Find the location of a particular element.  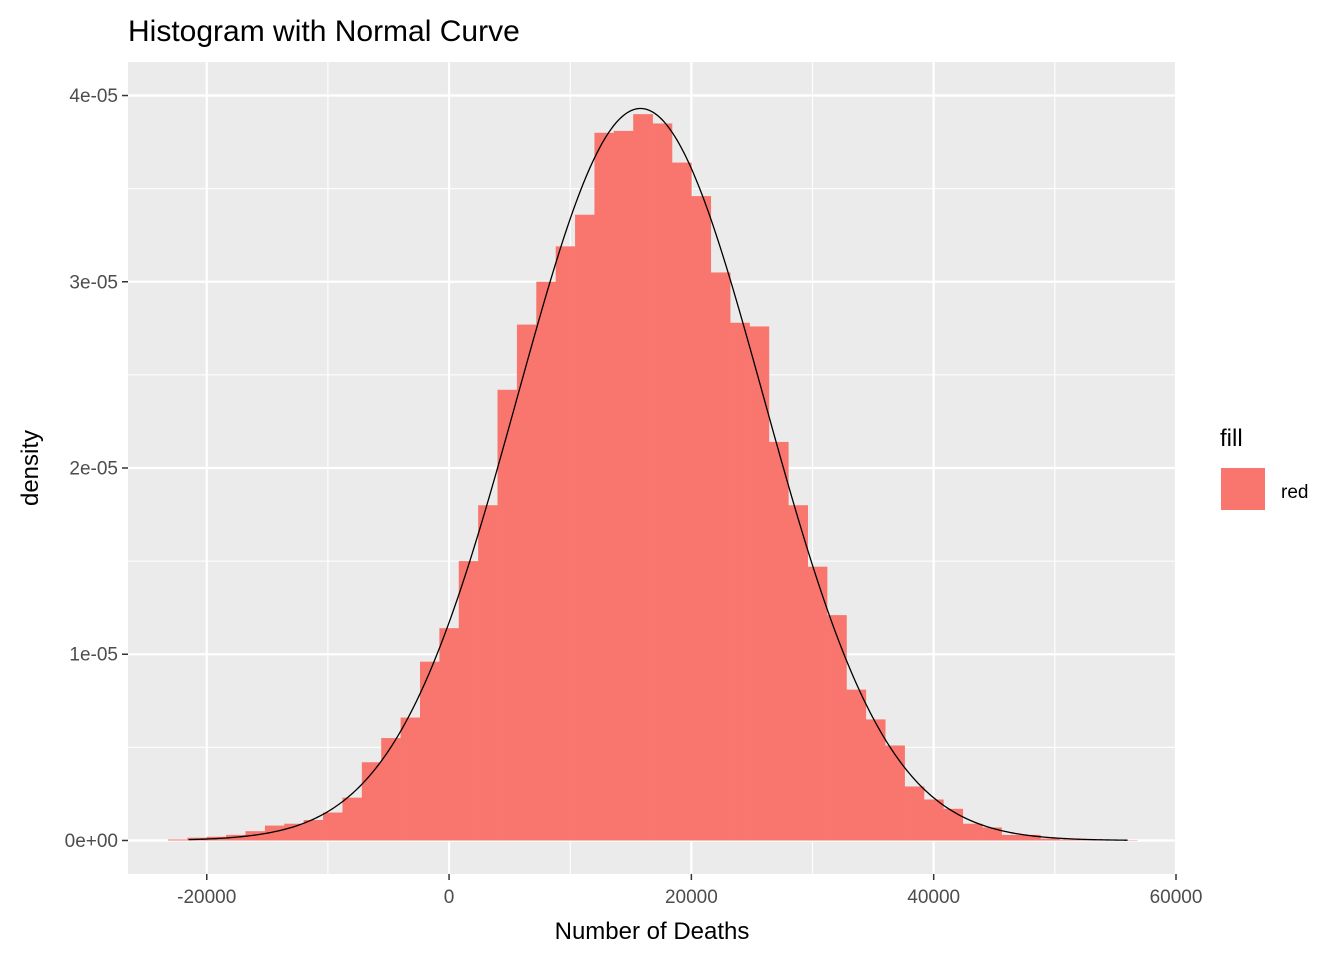

x-axis-title: Number of Deaths is located at coordinates (652, 931).